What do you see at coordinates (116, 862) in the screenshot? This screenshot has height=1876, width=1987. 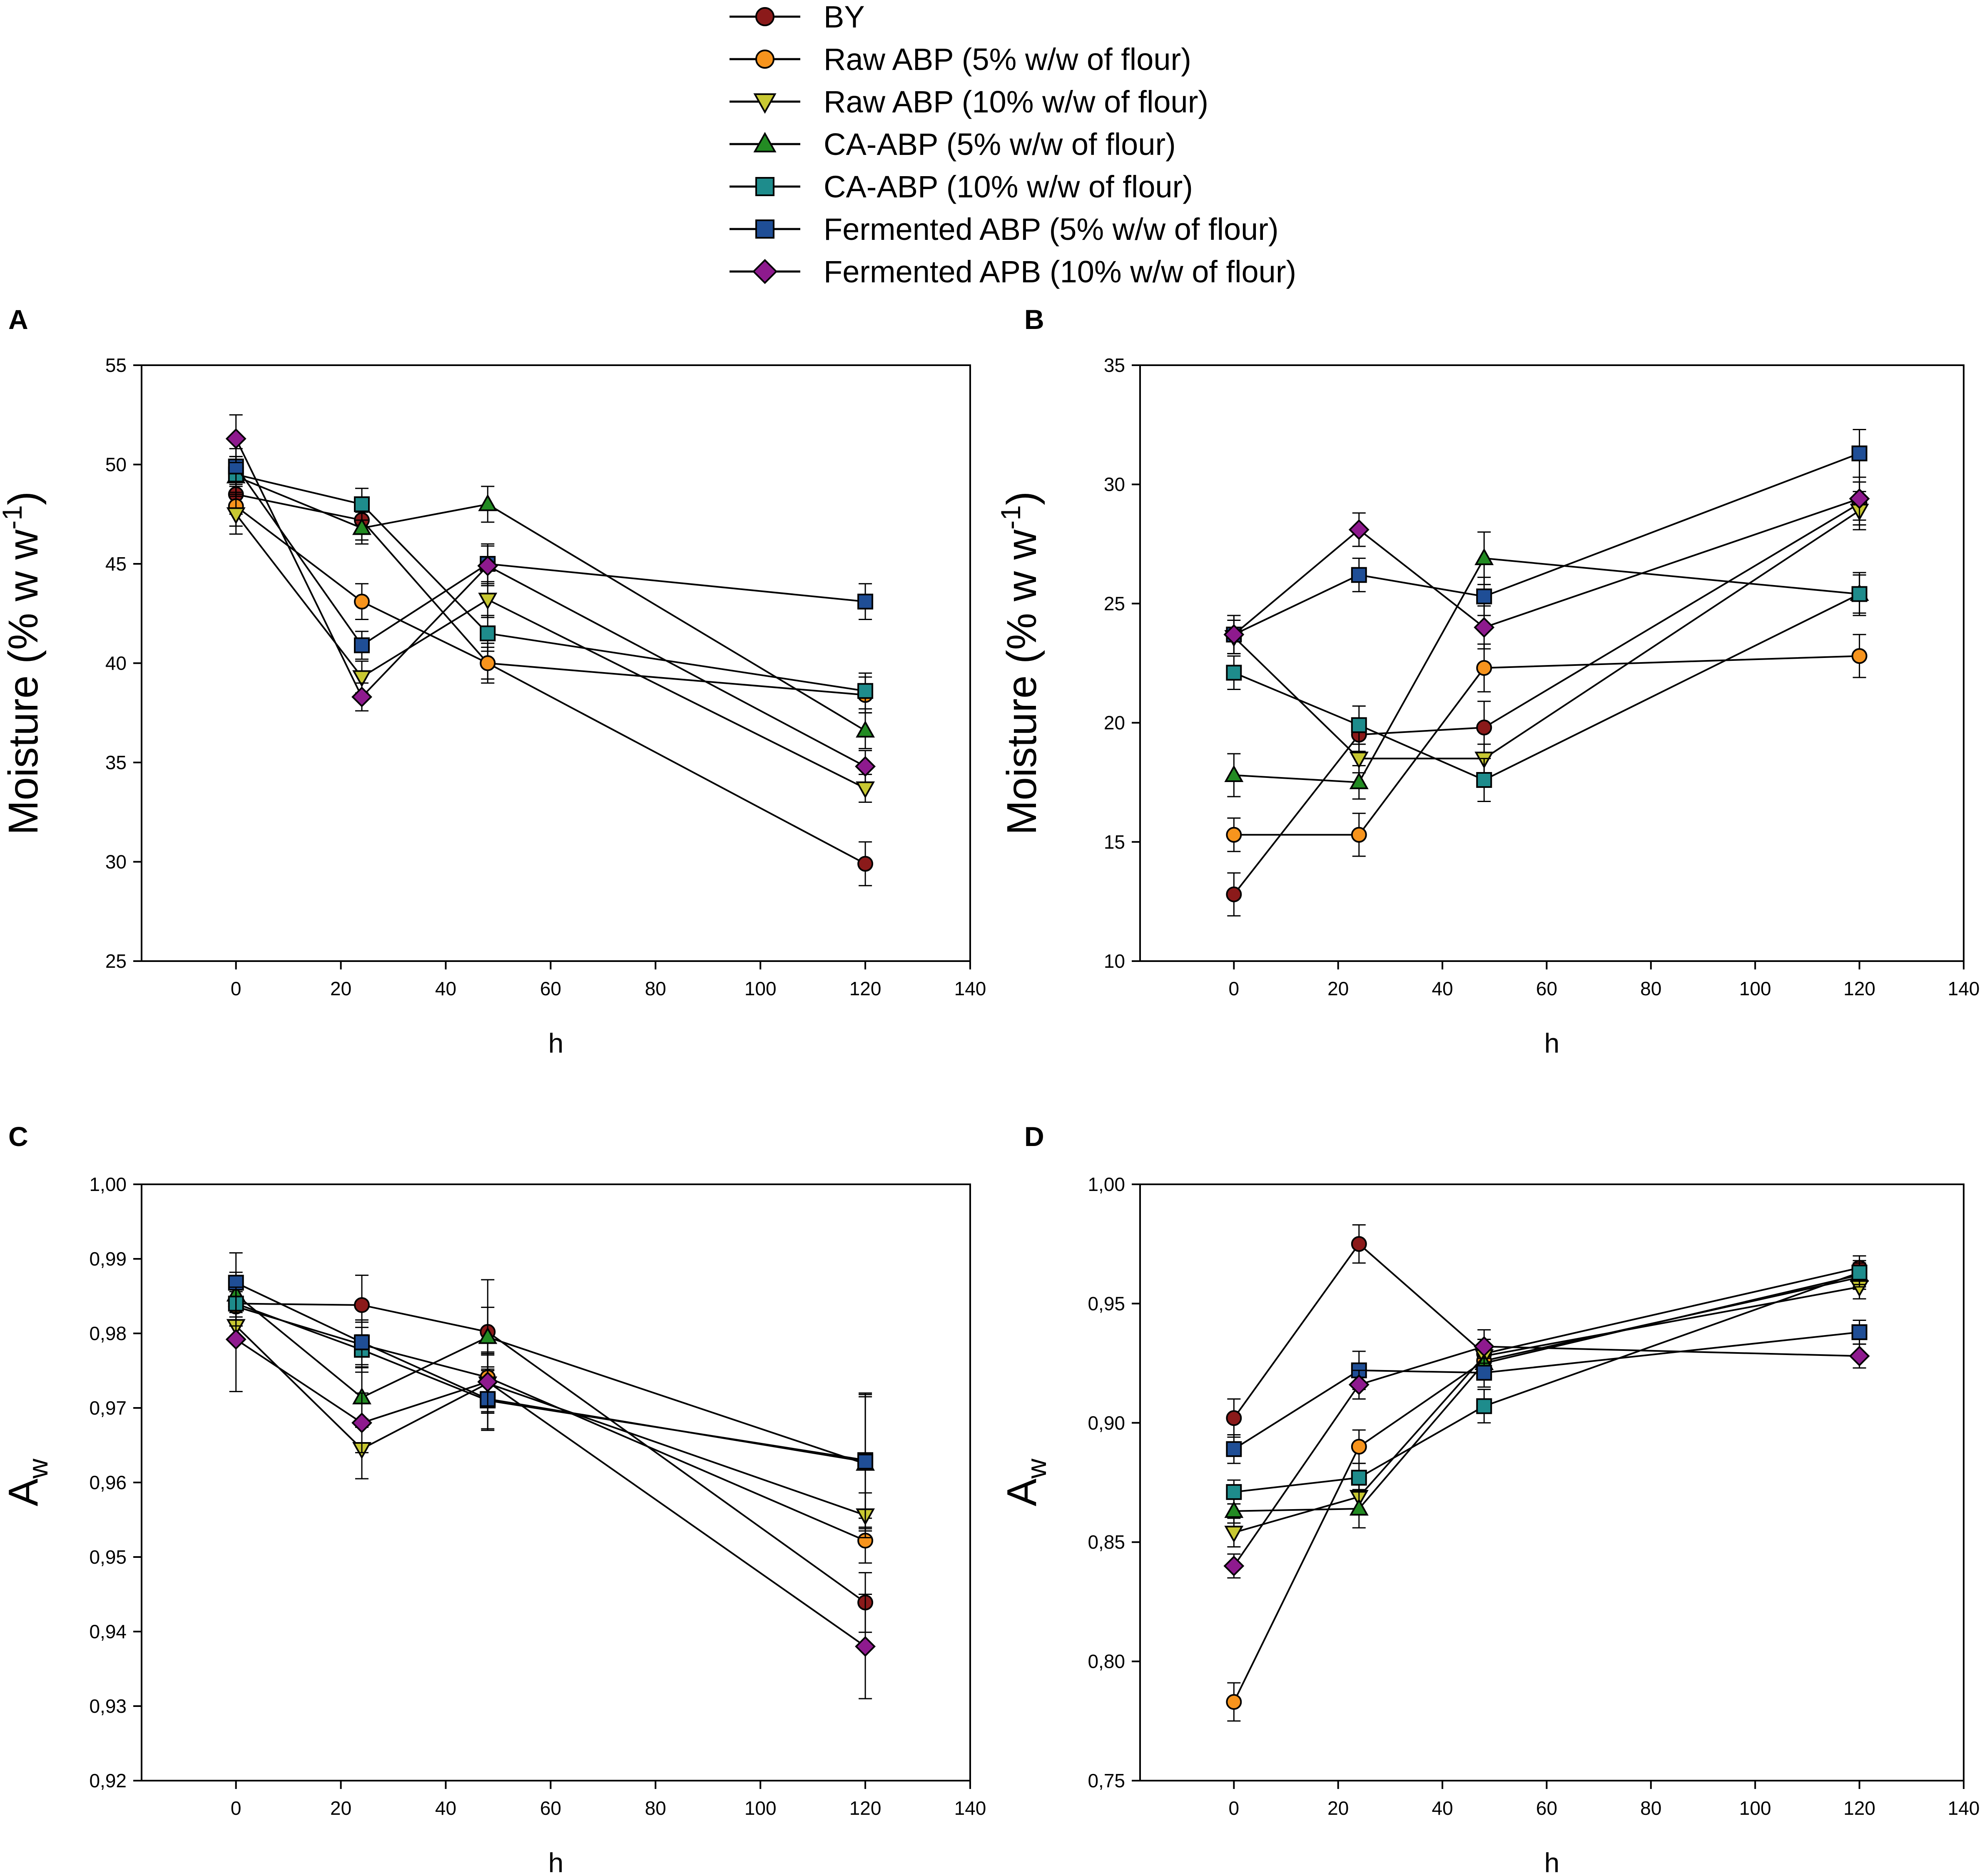 I see `y-tick-label: 30` at bounding box center [116, 862].